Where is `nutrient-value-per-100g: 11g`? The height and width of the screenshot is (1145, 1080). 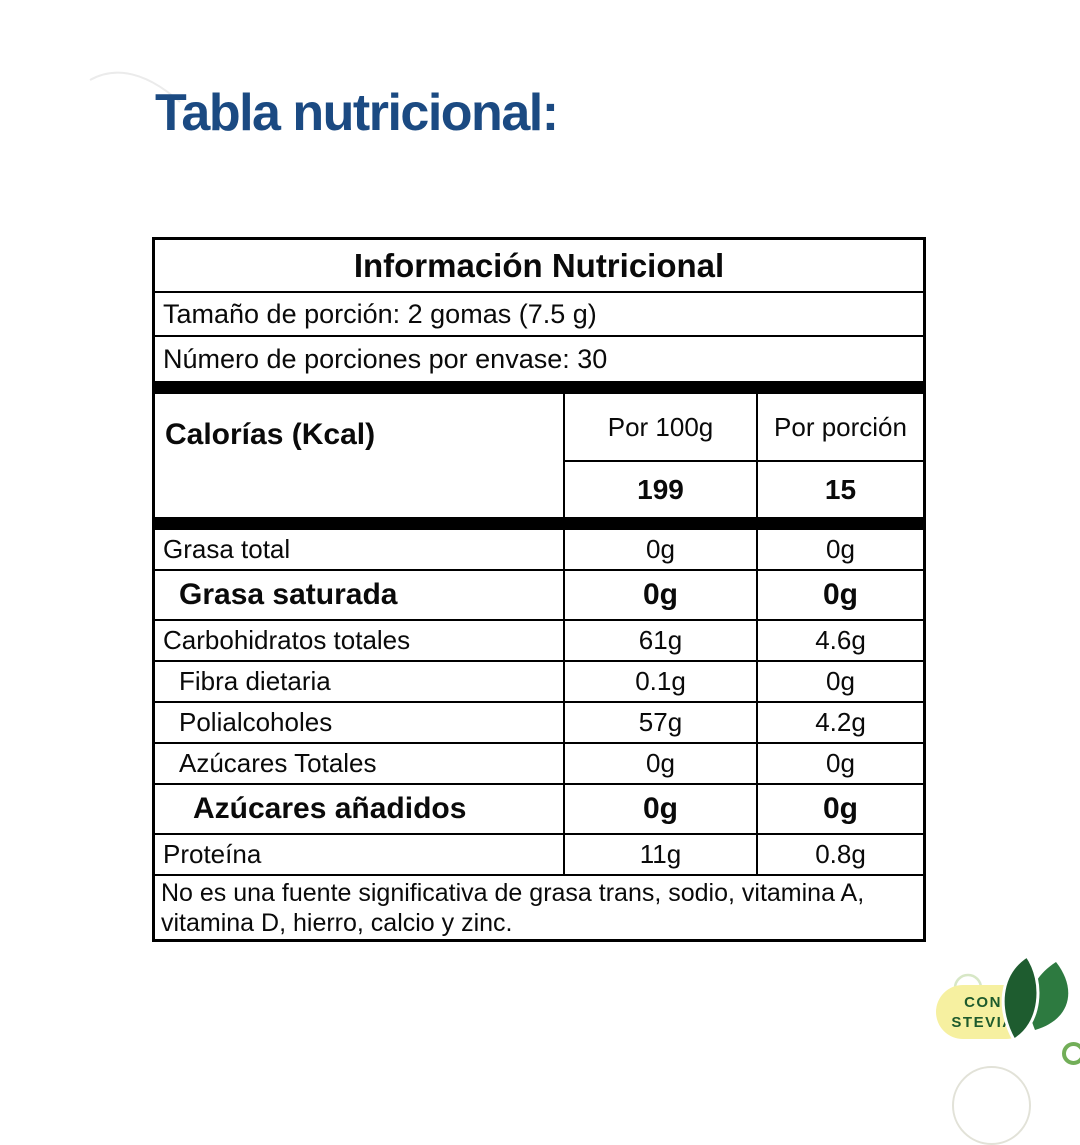
nutrient-value-per-100g: 11g is located at coordinates (659, 854).